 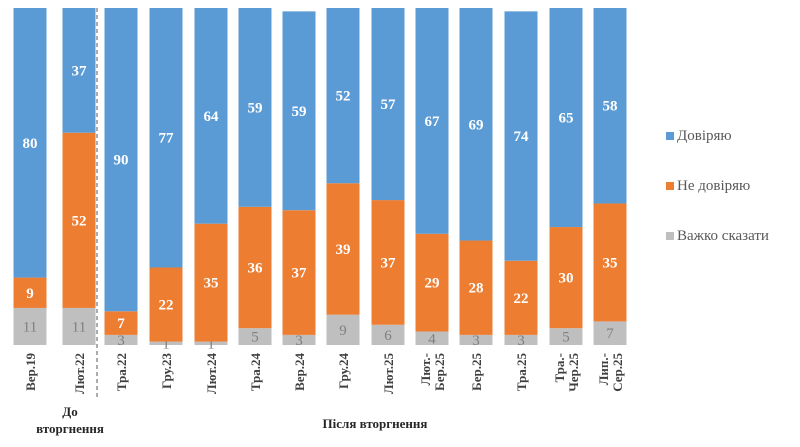 I want to click on data-label: 5, so click(x=255, y=338).